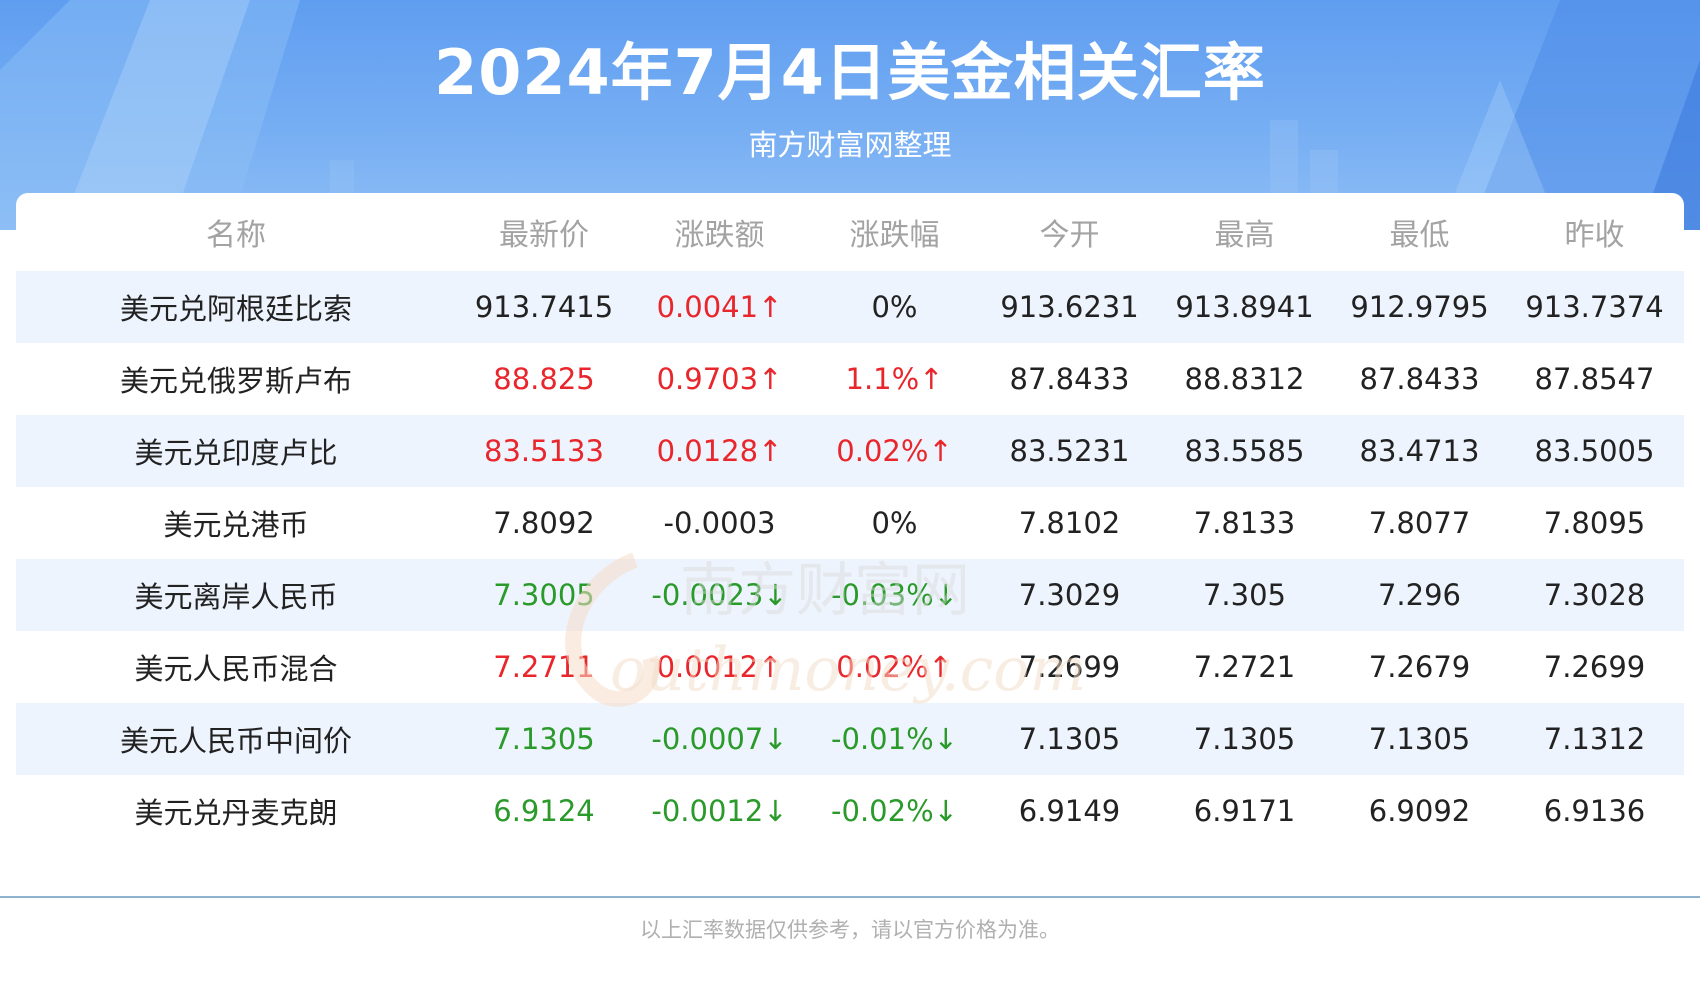  I want to click on latest-price-cell: 913.7415, so click(544, 307).